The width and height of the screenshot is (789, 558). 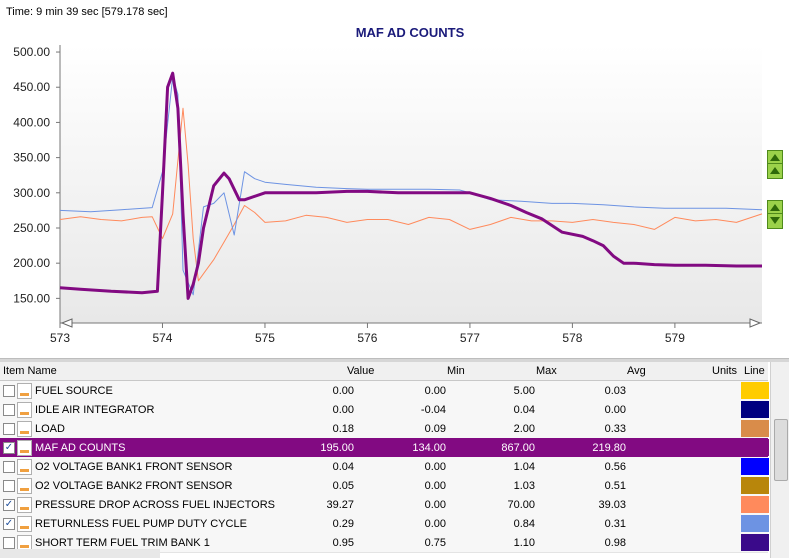 What do you see at coordinates (162, 338) in the screenshot?
I see `x-tick-label: 574` at bounding box center [162, 338].